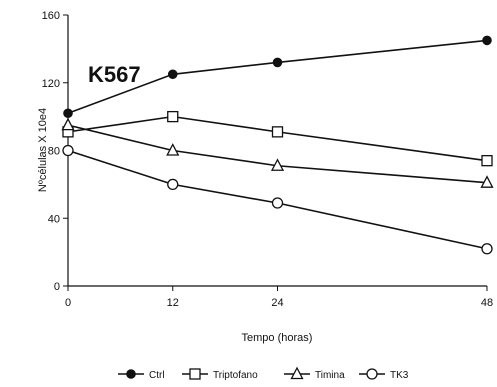 This screenshot has height=387, width=497. I want to click on legend-marker-timina, so click(297, 373).